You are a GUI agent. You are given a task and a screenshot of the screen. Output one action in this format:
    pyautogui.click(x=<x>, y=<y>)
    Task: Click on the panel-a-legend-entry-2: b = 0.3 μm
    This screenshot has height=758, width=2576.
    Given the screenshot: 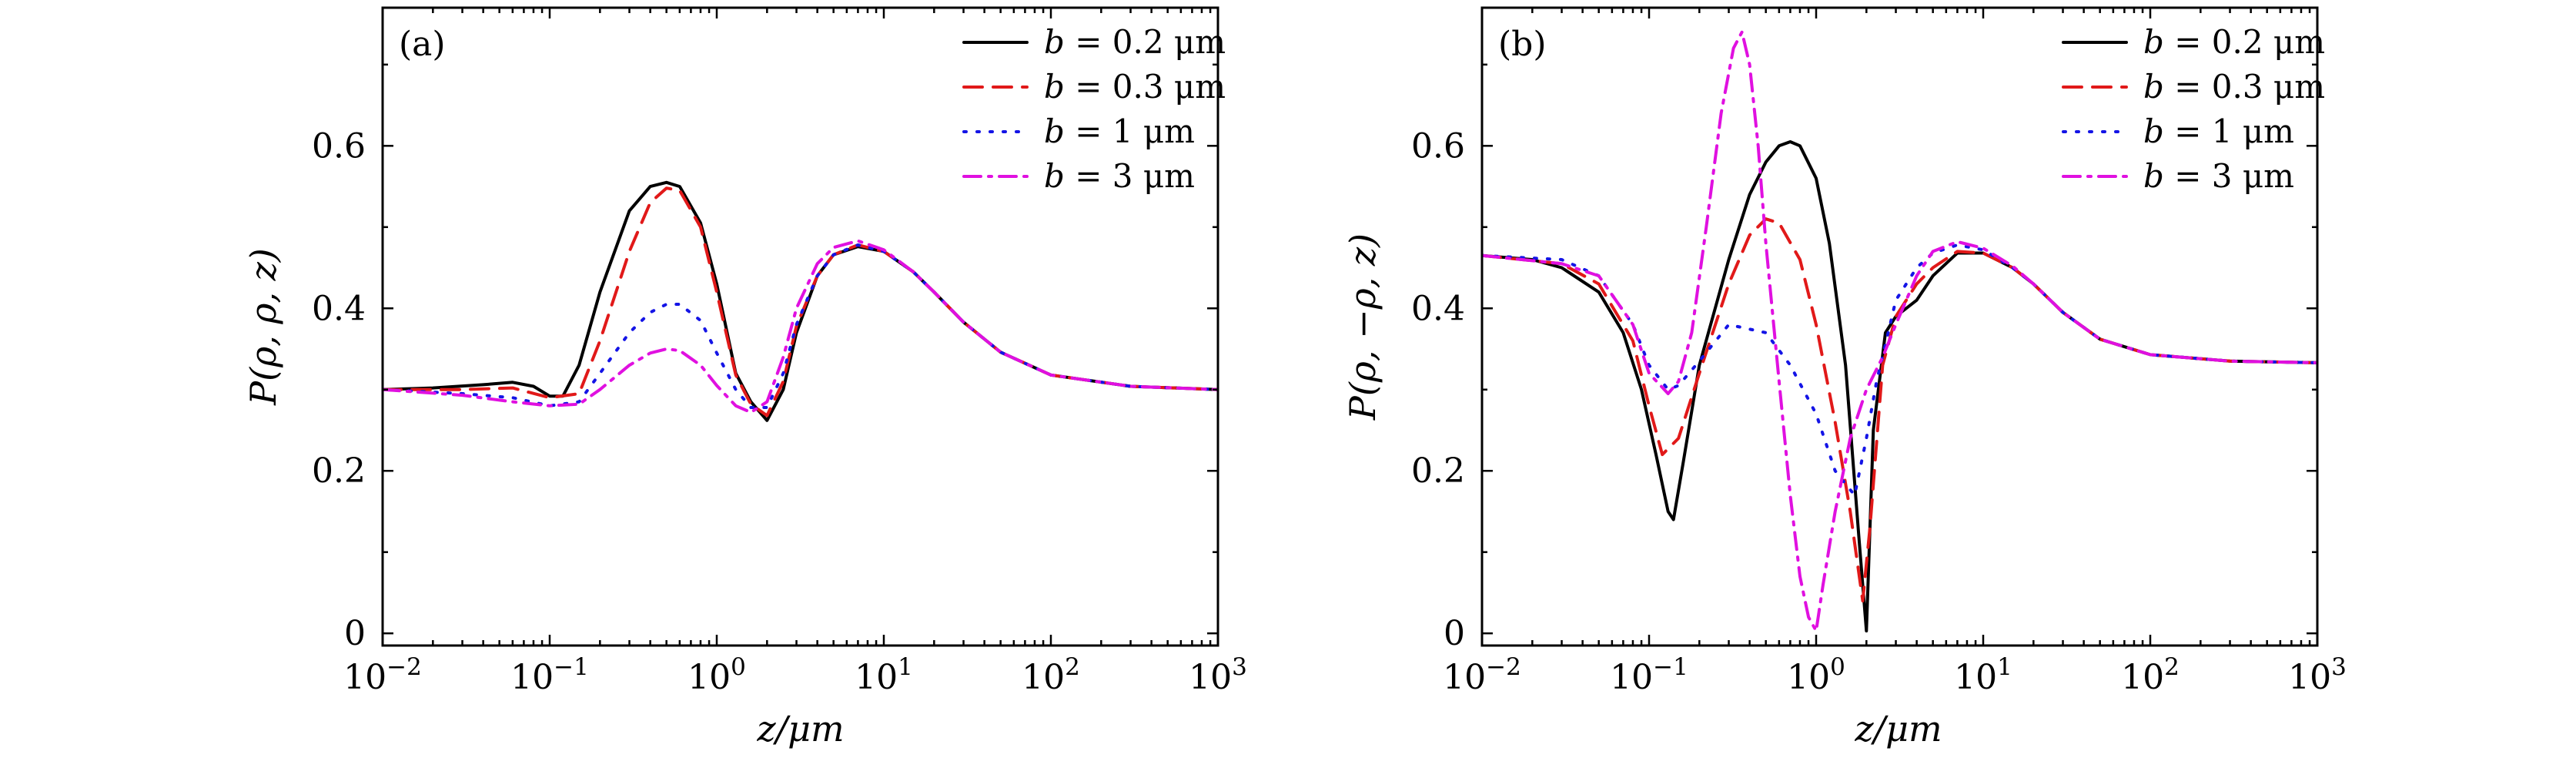 What is the action you would take?
    pyautogui.click(x=1135, y=87)
    